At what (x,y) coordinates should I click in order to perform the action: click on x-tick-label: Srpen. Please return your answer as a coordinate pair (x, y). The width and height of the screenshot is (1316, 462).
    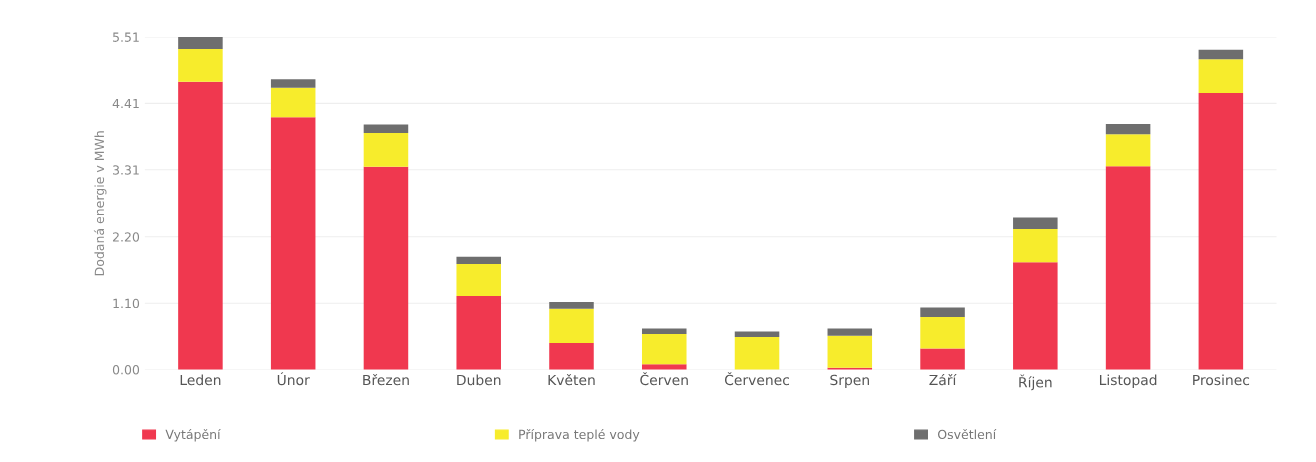
    Looking at the image, I should click on (849, 381).